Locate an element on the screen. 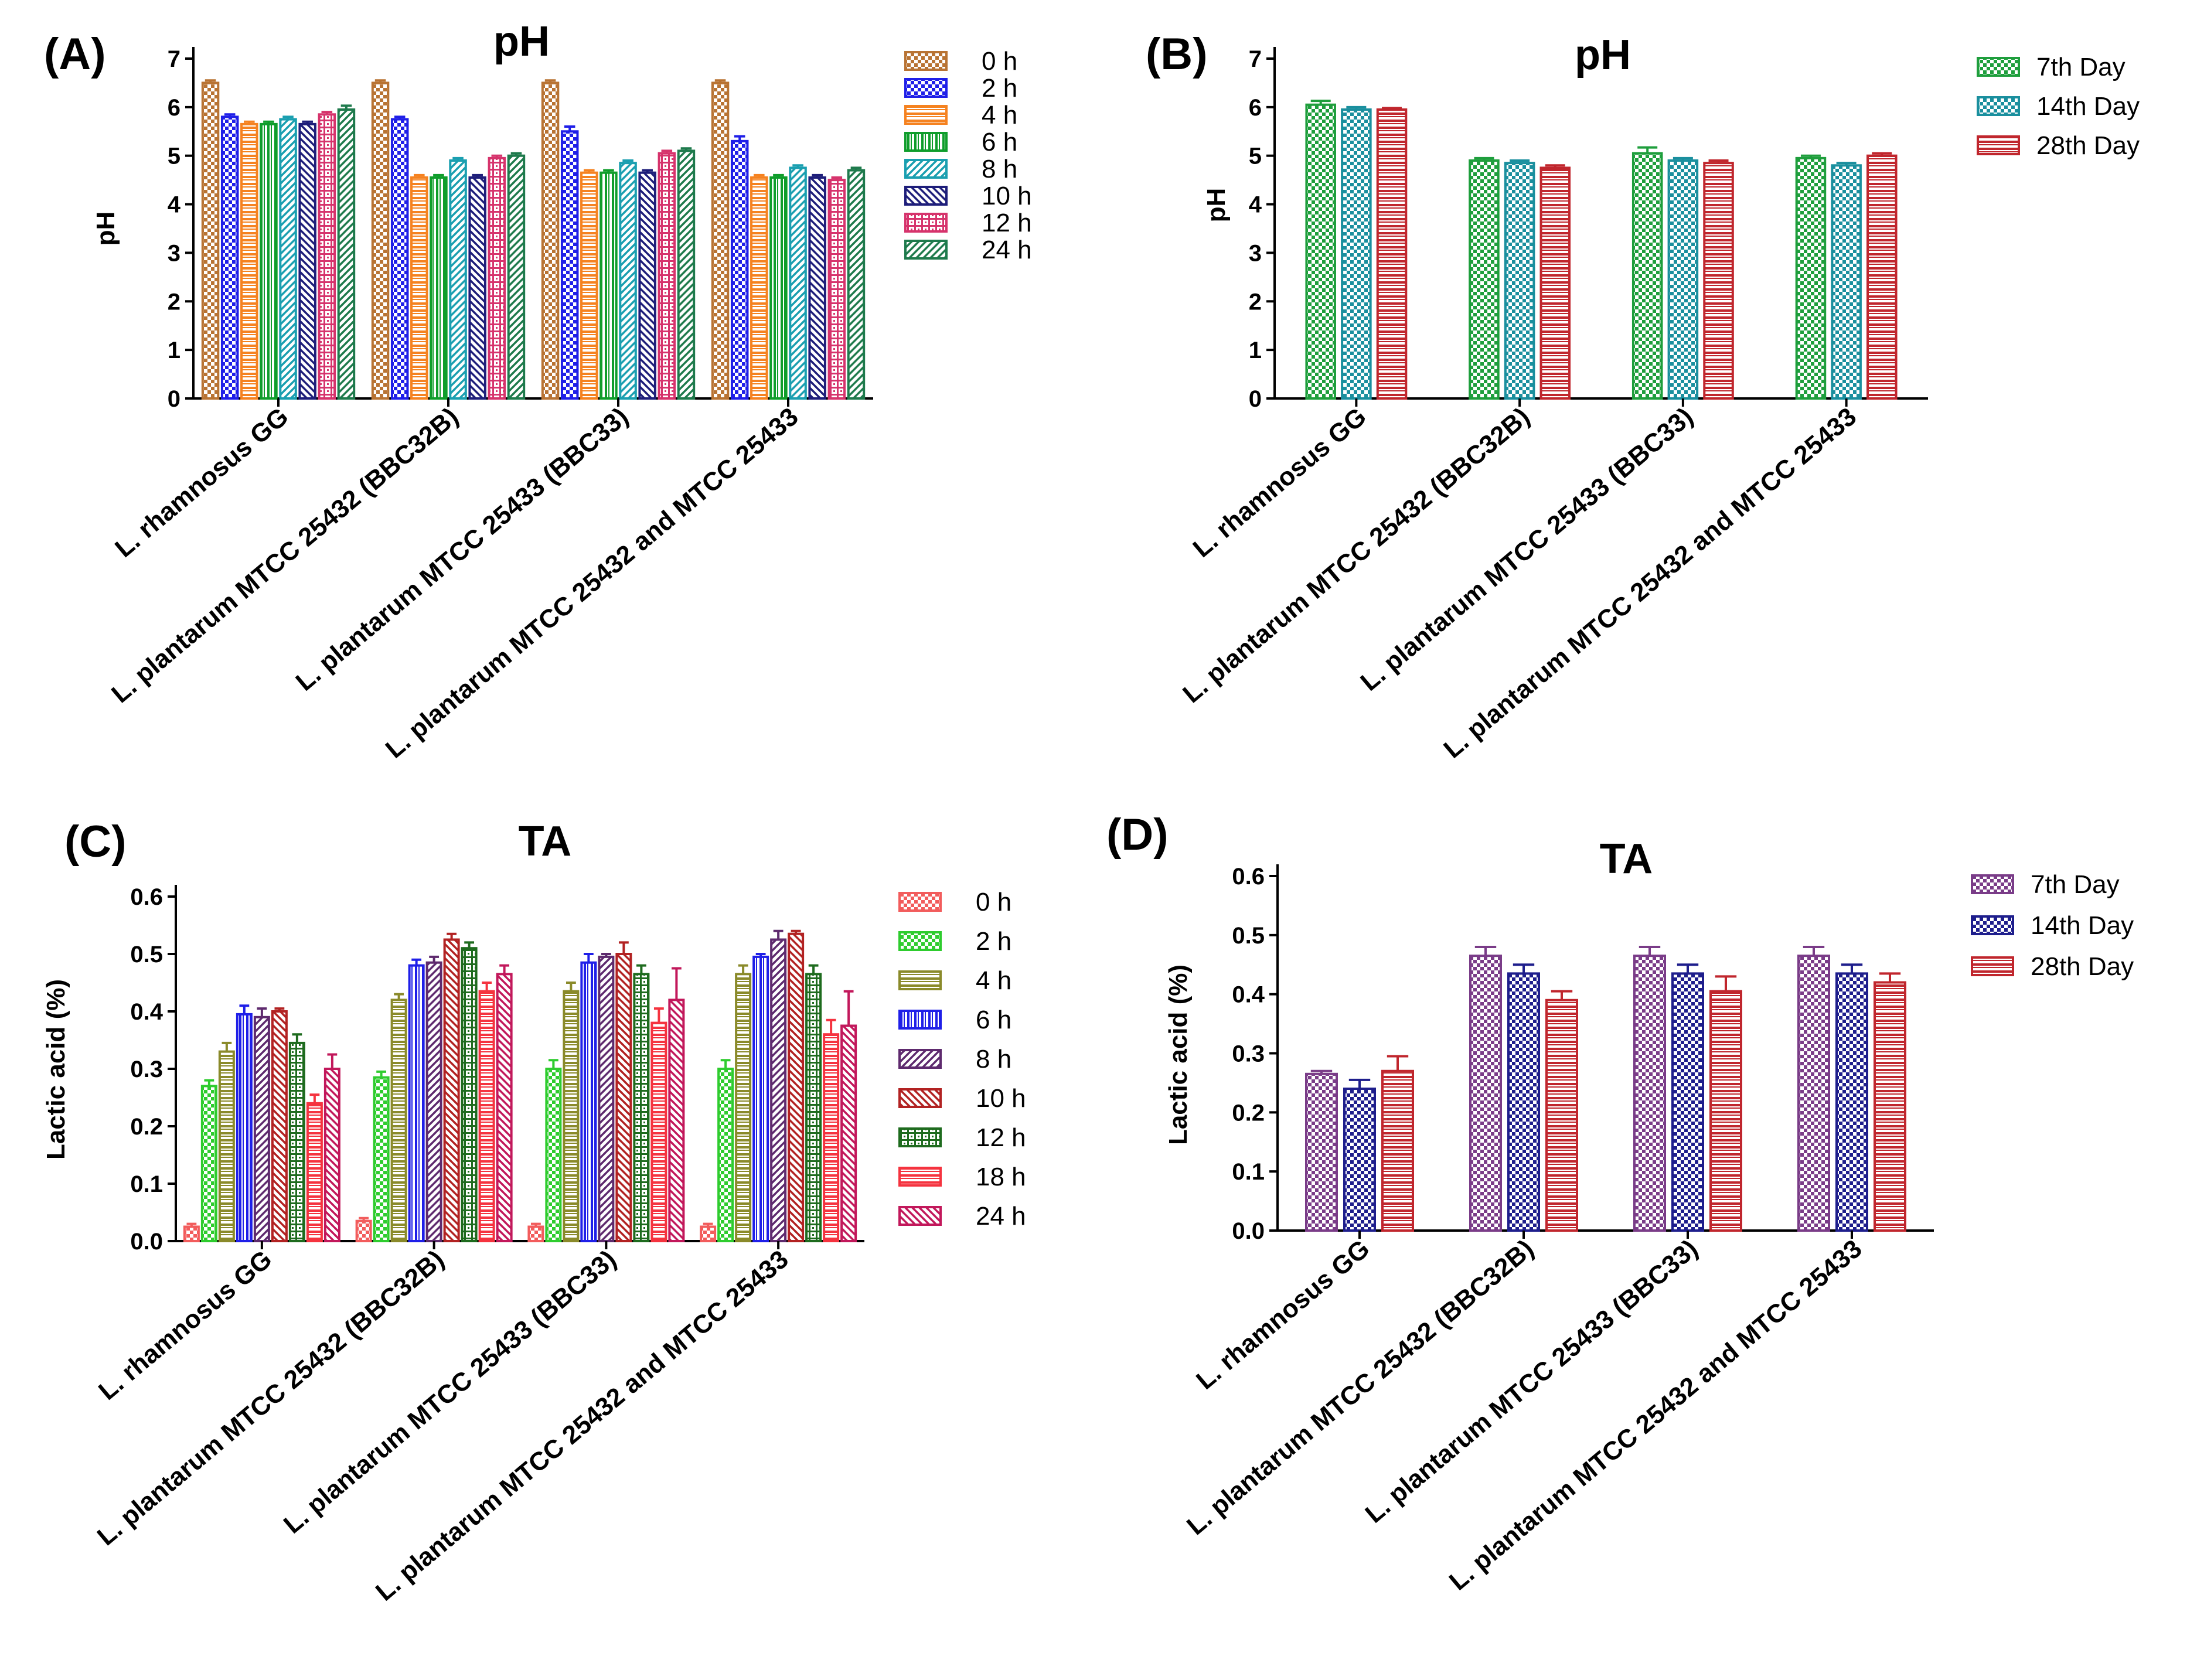 This screenshot has width=2197, height=1680. legend-label: 2 h is located at coordinates (993, 941).